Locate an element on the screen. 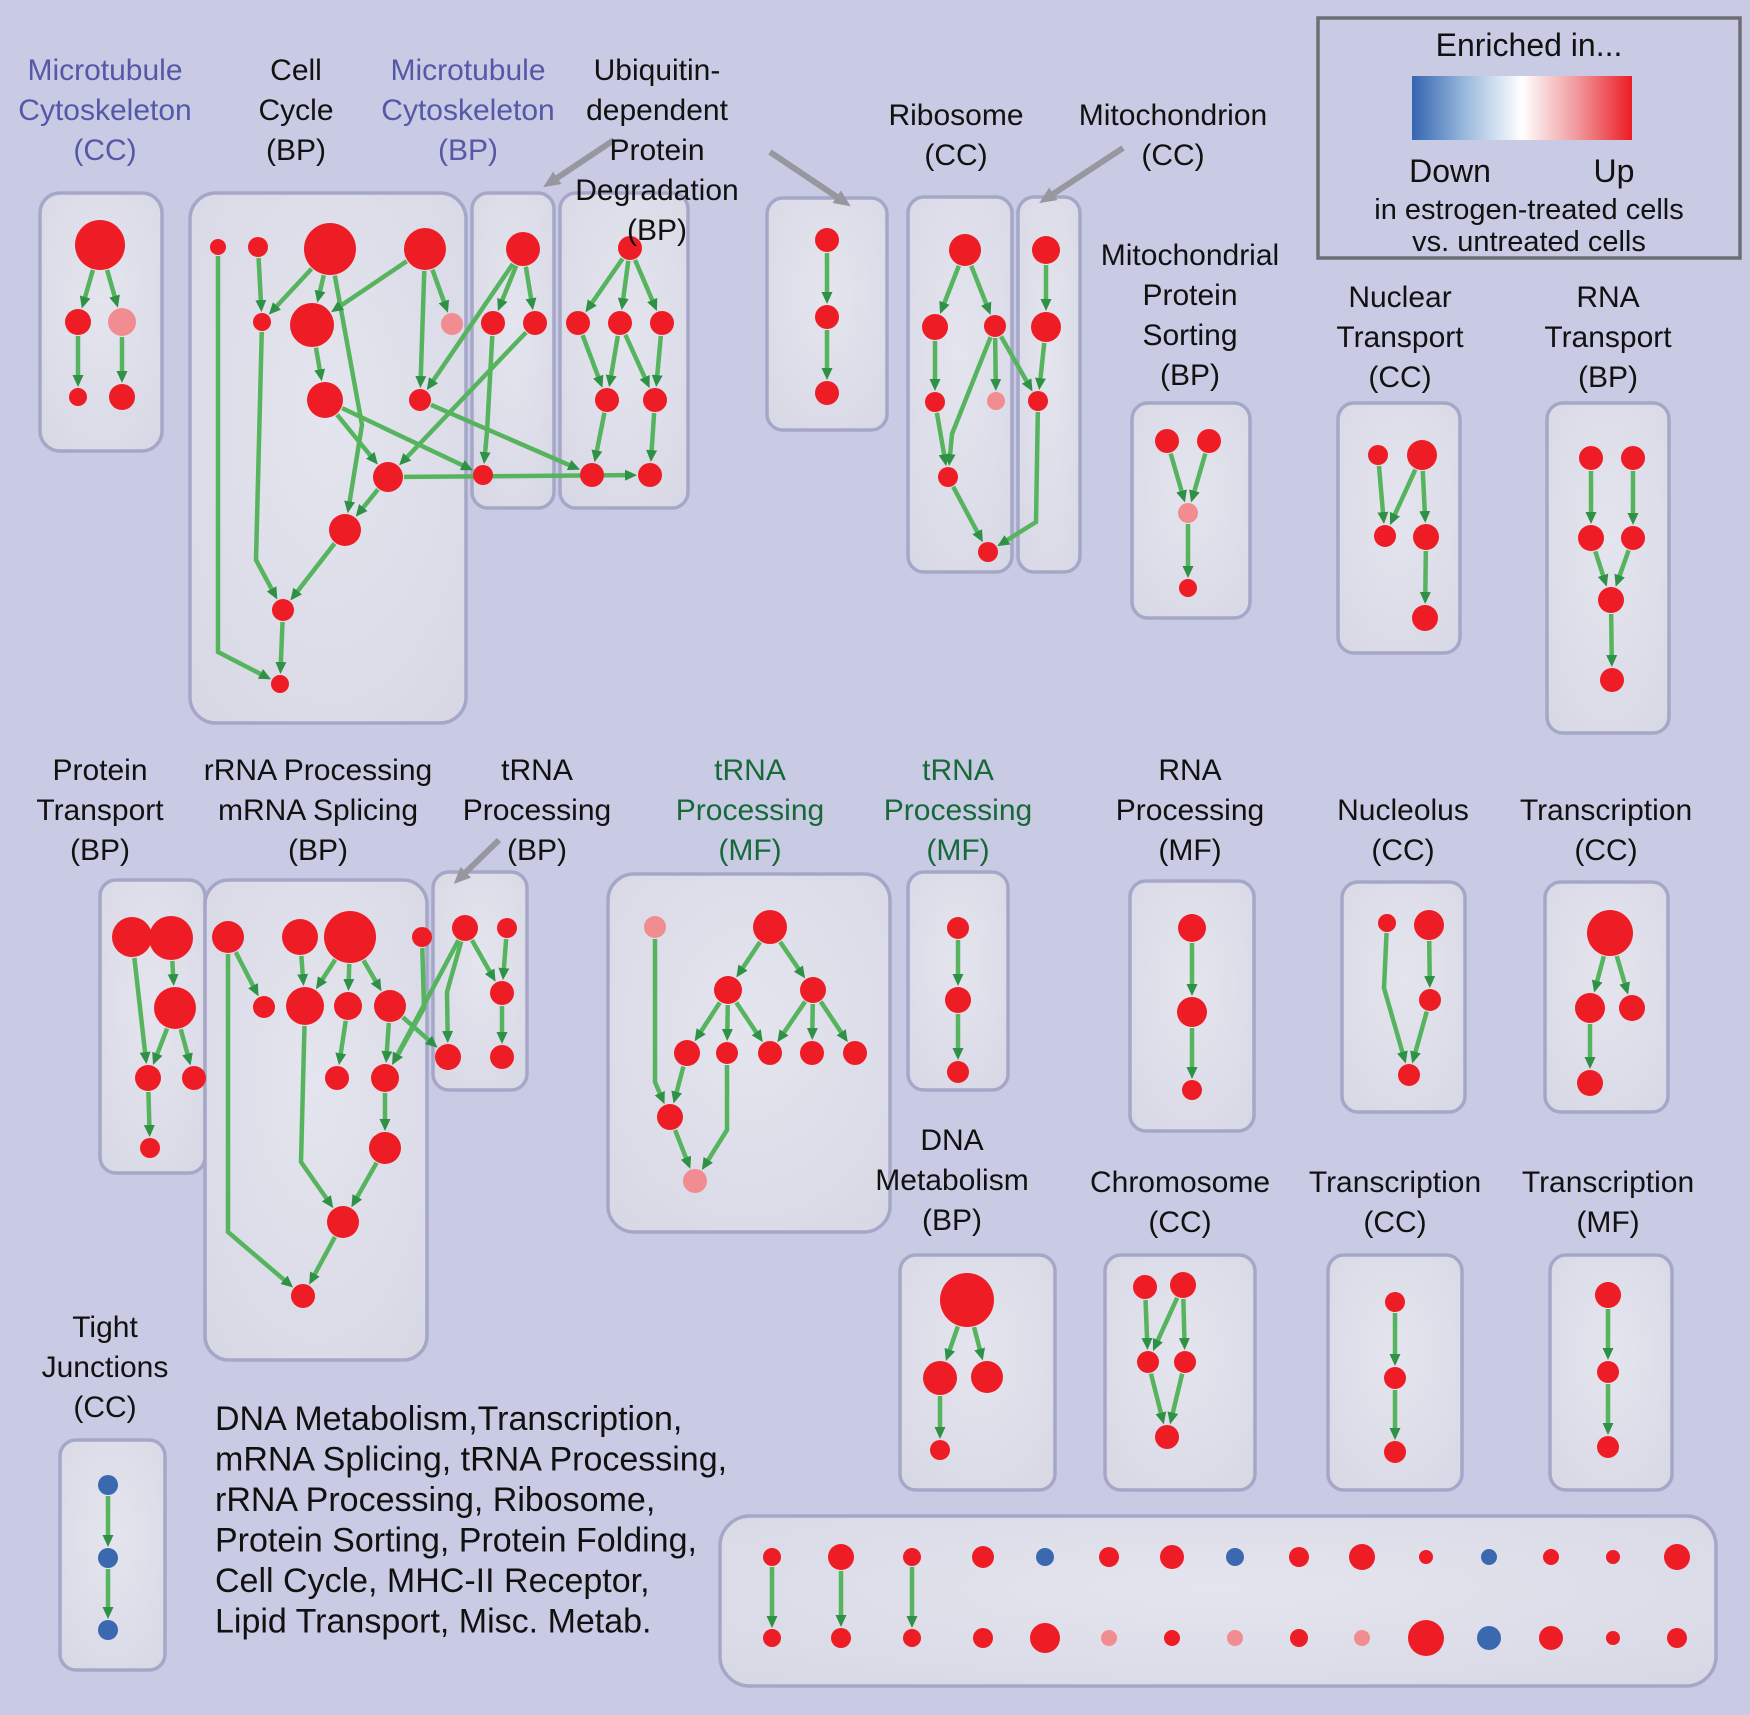 The width and height of the screenshot is (1750, 1715). cell-cycle-label-line-2: (BP) is located at coordinates (296, 150).